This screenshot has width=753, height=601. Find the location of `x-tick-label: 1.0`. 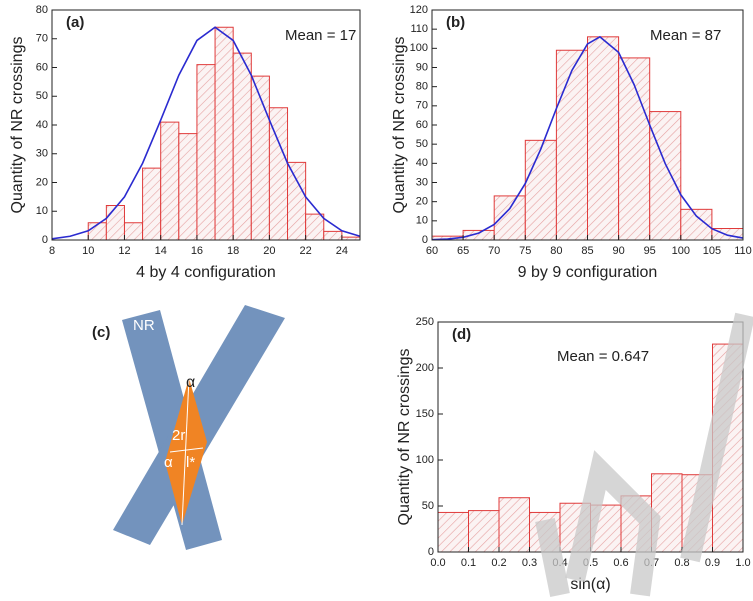

x-tick-label: 1.0 is located at coordinates (742, 563).